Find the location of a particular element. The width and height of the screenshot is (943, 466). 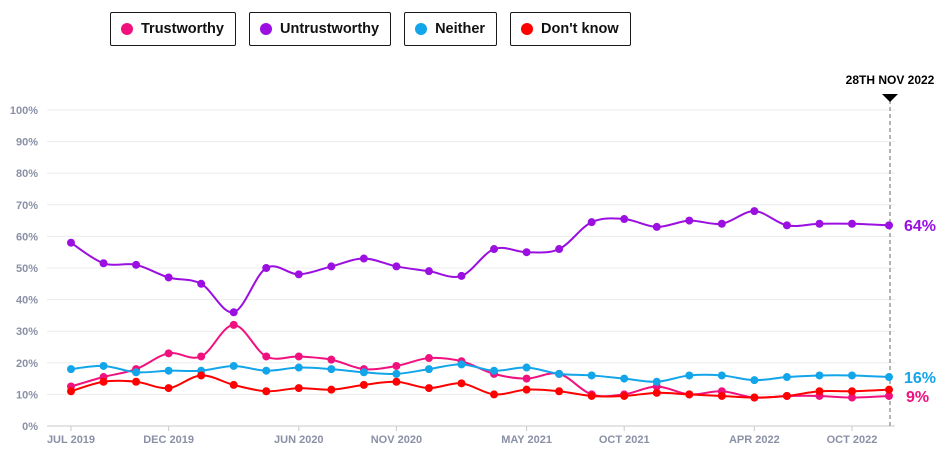

x-tick-label: MAY 2021 is located at coordinates (526, 440).